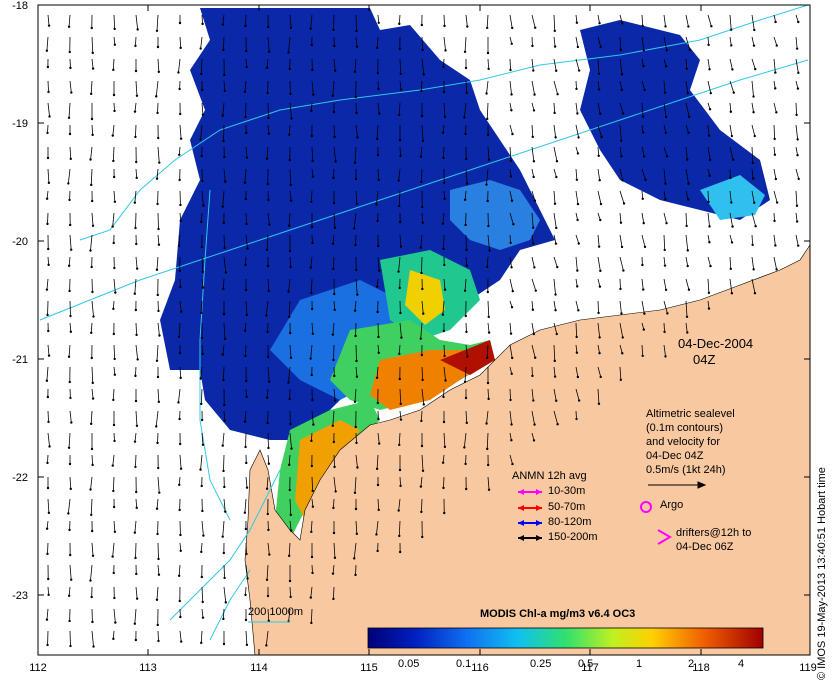 This screenshot has width=840, height=680. I want to click on lat-label: -19, so click(20, 124).